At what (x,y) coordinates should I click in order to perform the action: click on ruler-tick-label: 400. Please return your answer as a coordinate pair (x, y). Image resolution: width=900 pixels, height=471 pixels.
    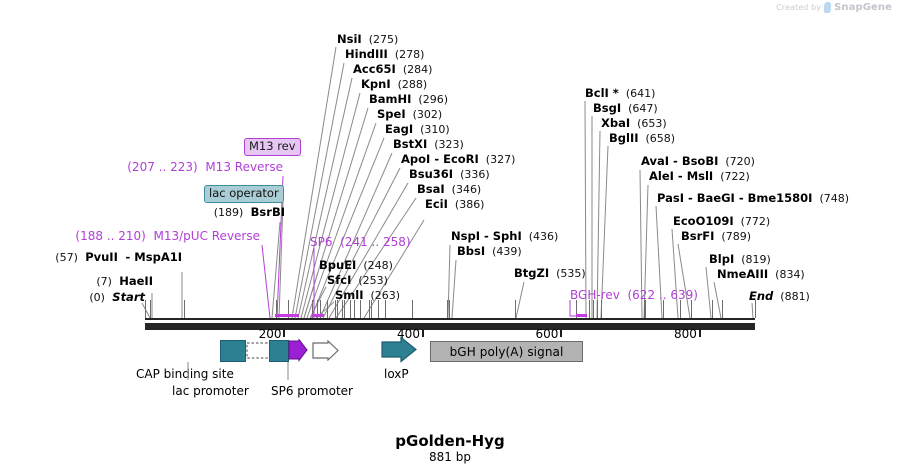
    Looking at the image, I should click on (408, 334).